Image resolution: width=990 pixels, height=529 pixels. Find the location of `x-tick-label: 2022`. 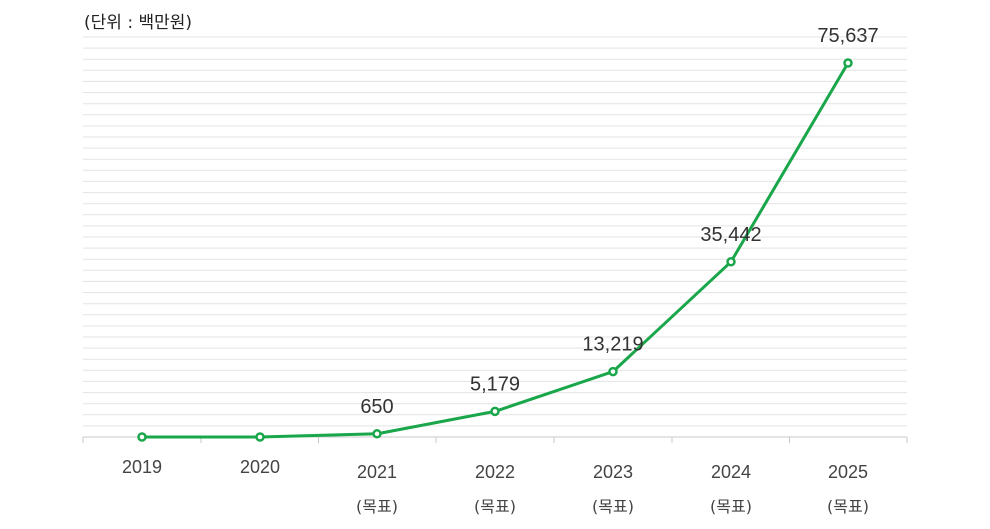

x-tick-label: 2022 is located at coordinates (495, 472).